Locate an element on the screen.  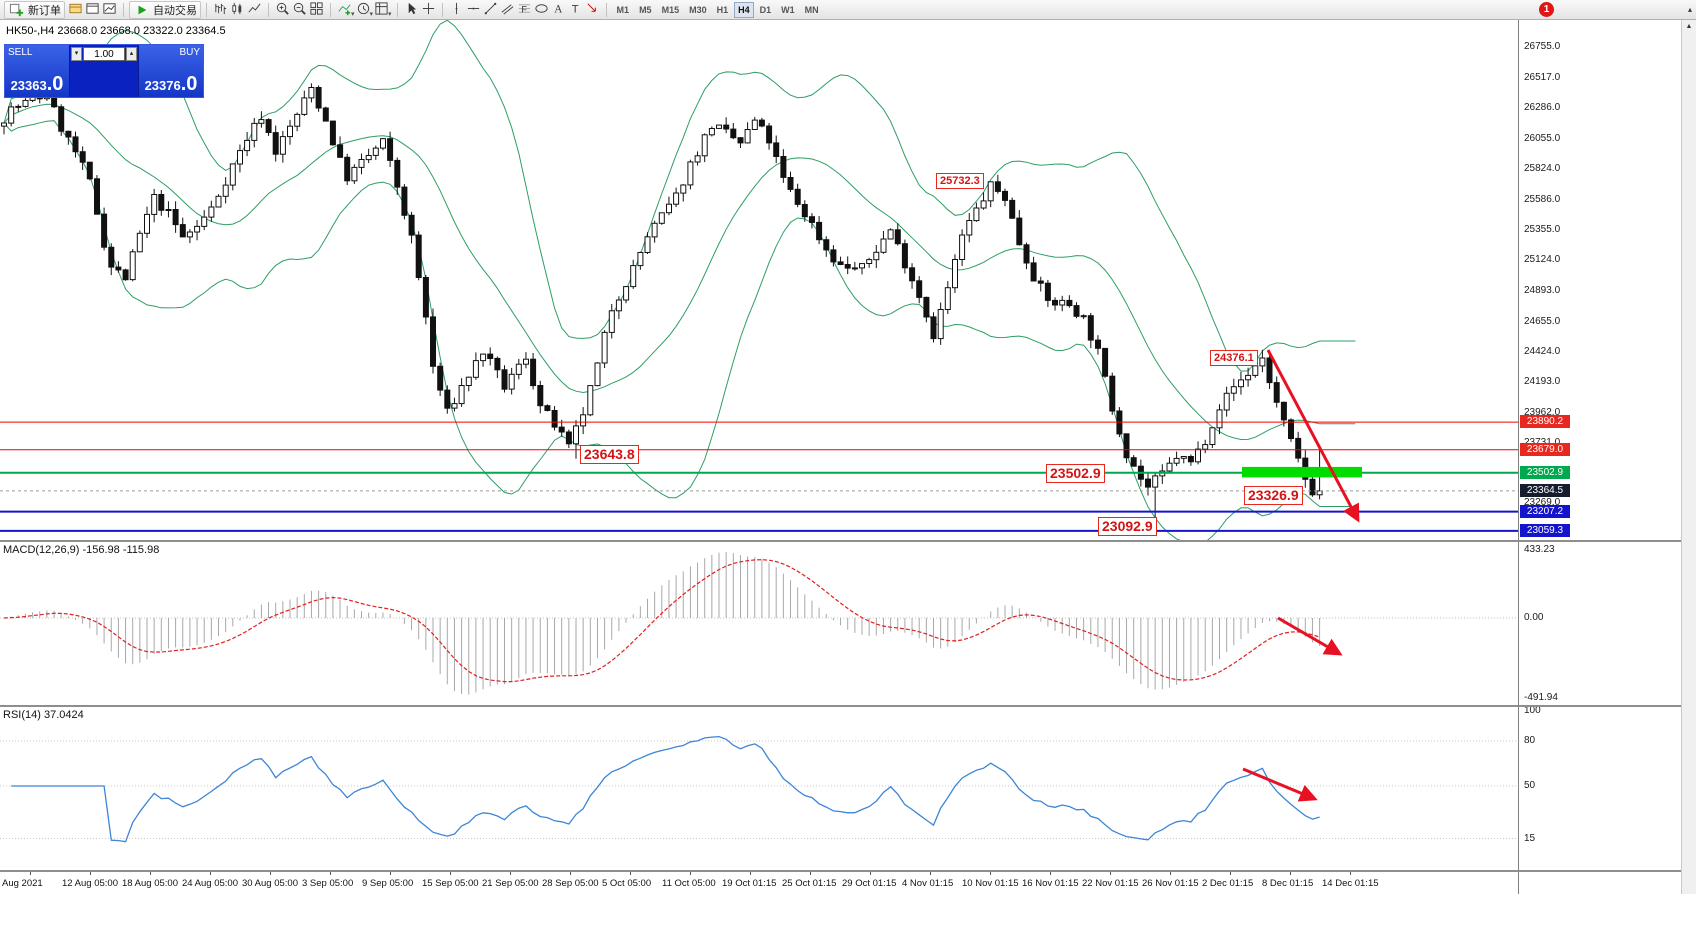
price-flag: 23502.9 is located at coordinates (1075, 473).